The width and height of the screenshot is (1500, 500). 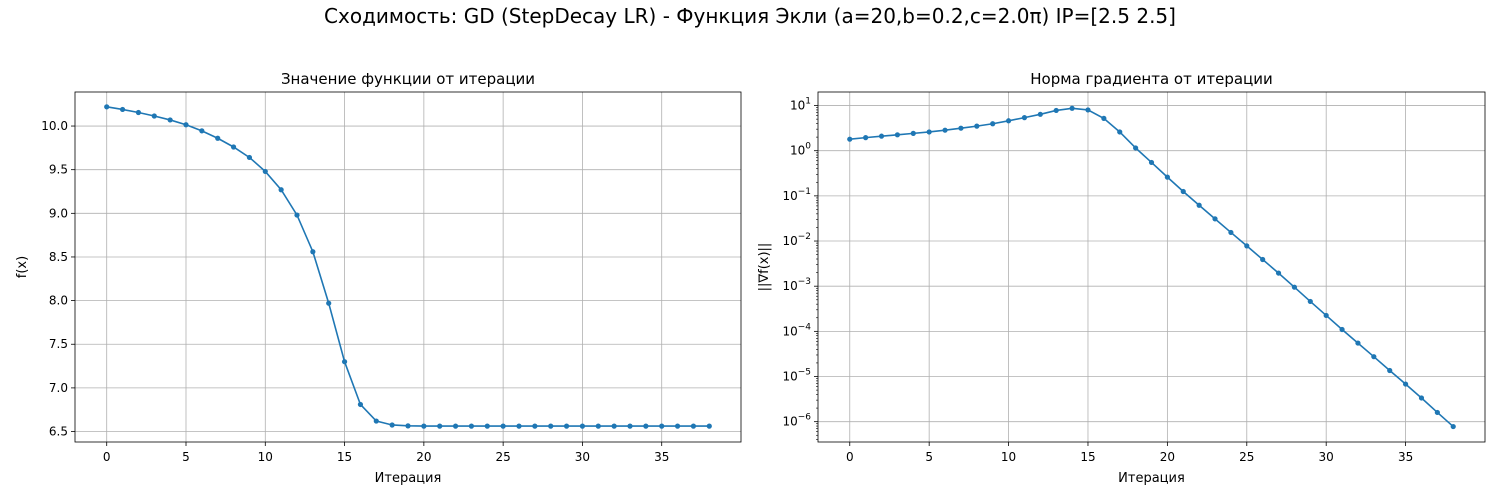 What do you see at coordinates (58, 432) in the screenshot?
I see `y-tick-label: 6.5` at bounding box center [58, 432].